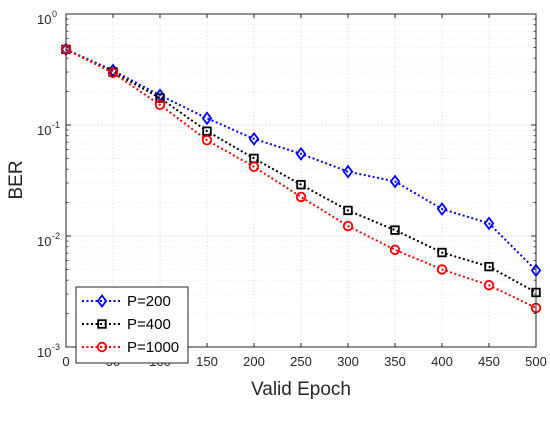 This screenshot has height=434, width=550. I want to click on x-tick-label: 250, so click(301, 361).